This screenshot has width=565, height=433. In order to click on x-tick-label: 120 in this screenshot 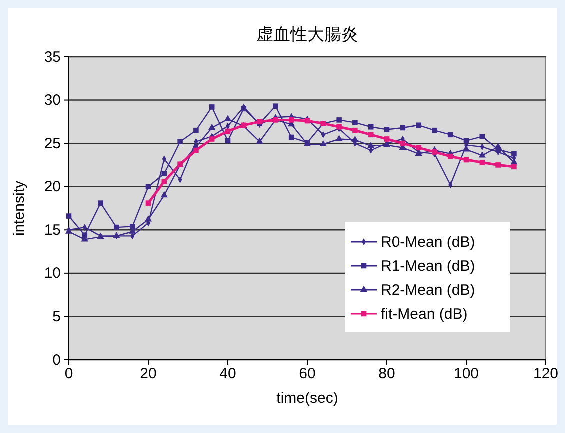, I will do `click(546, 374)`.